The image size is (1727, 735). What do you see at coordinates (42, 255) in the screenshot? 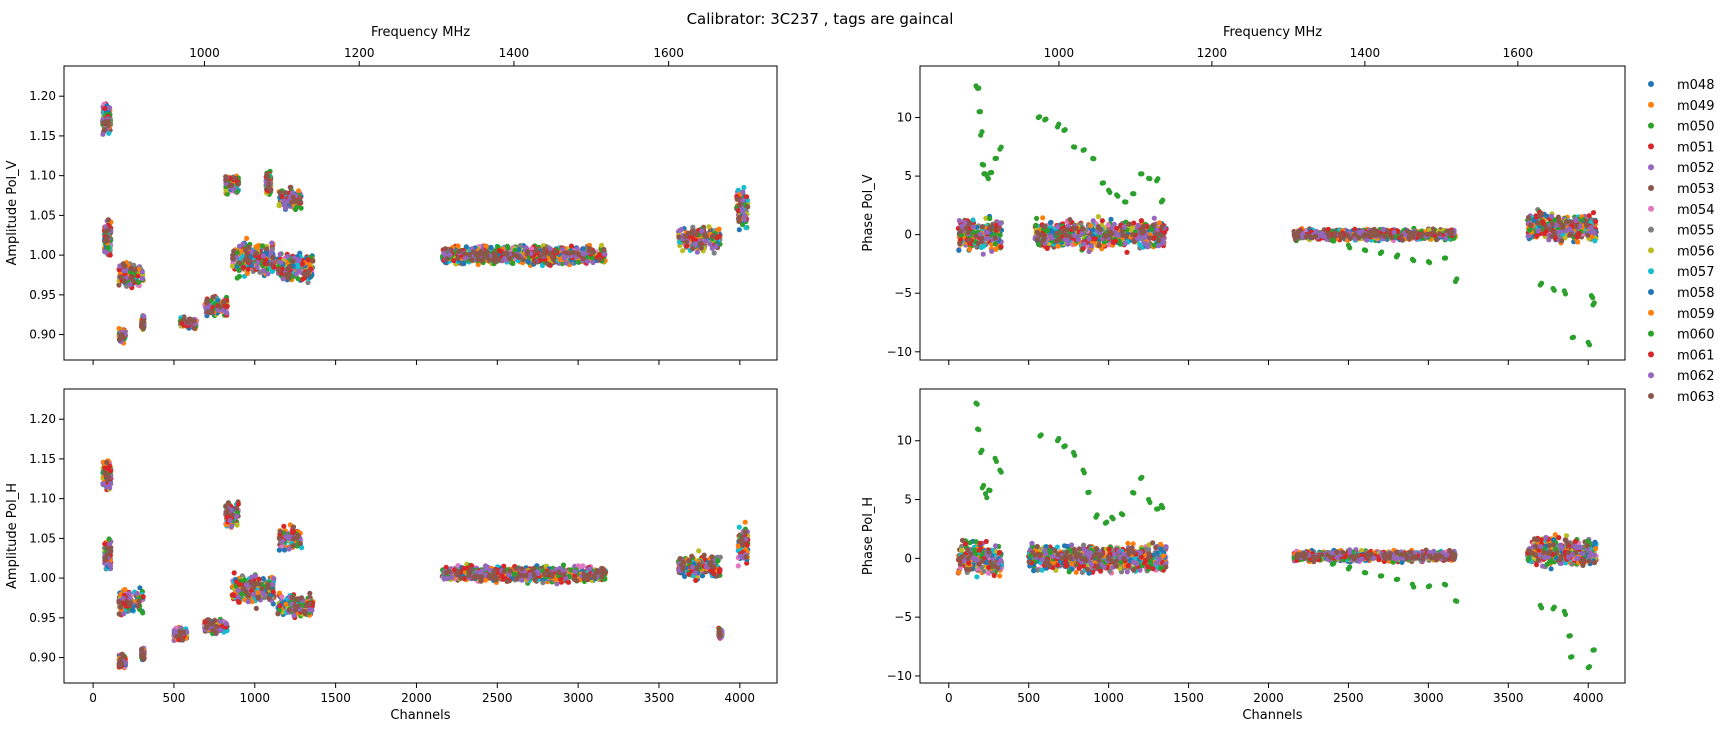
I see `y-tick-label: 1.00` at bounding box center [42, 255].